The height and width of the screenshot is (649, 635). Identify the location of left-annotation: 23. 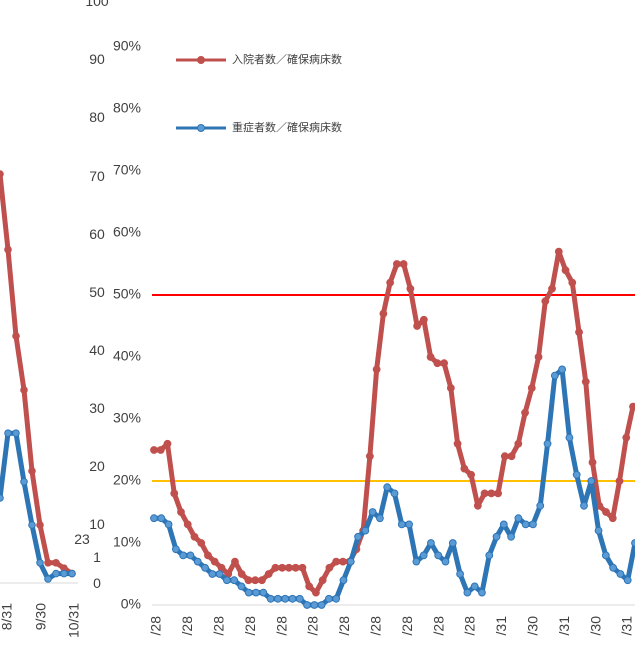
(82, 539).